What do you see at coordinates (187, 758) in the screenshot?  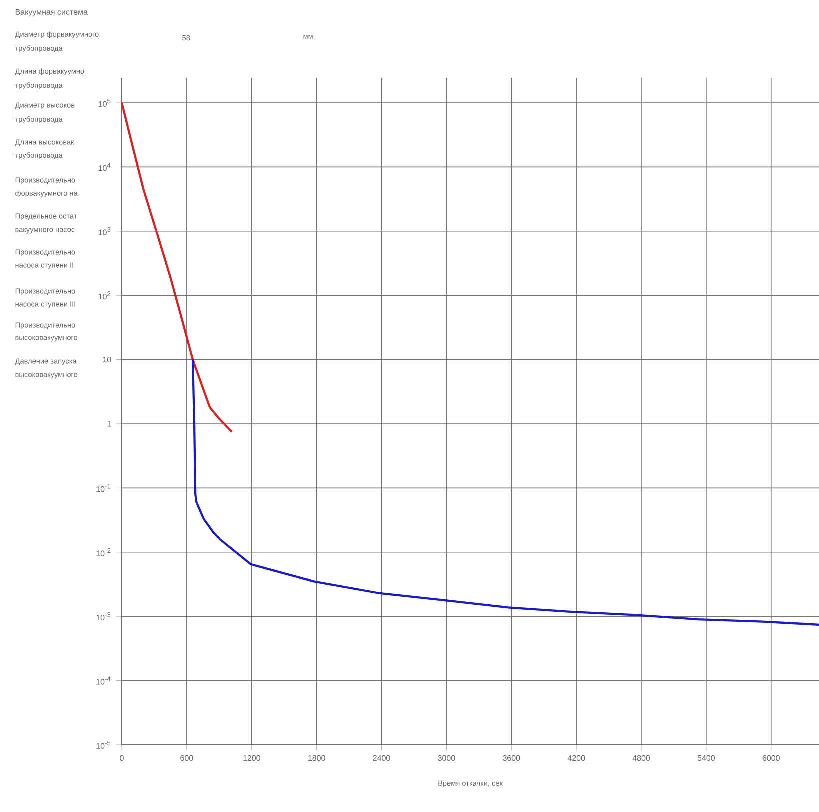 I see `x-tick-label: 600` at bounding box center [187, 758].